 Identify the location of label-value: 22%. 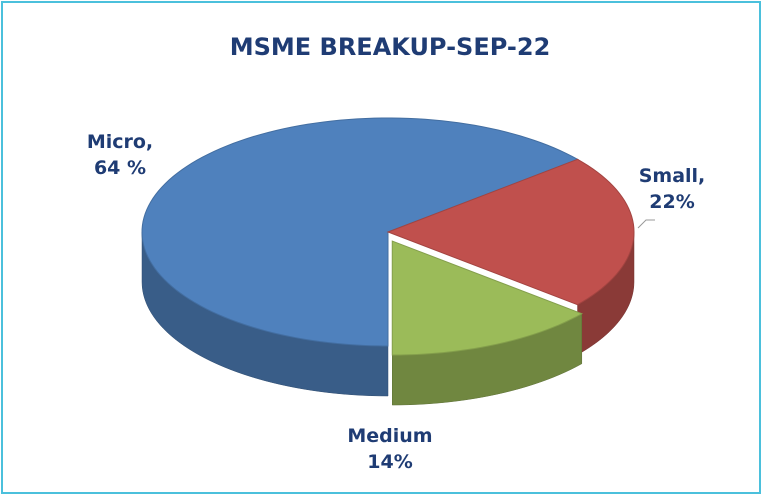
(671, 202).